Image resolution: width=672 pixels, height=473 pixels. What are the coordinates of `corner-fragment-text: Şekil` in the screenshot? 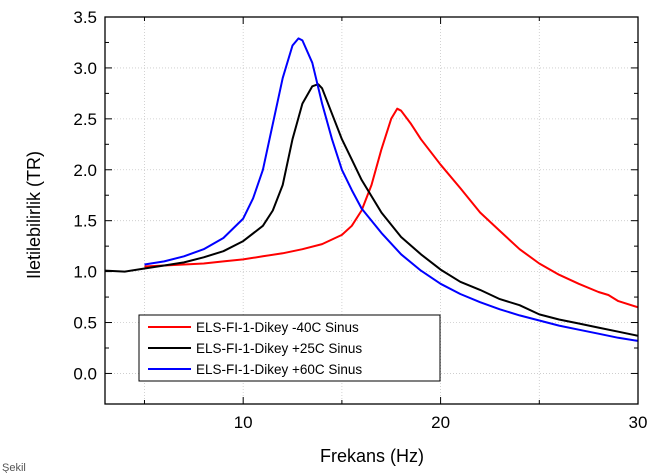 It's located at (14, 467).